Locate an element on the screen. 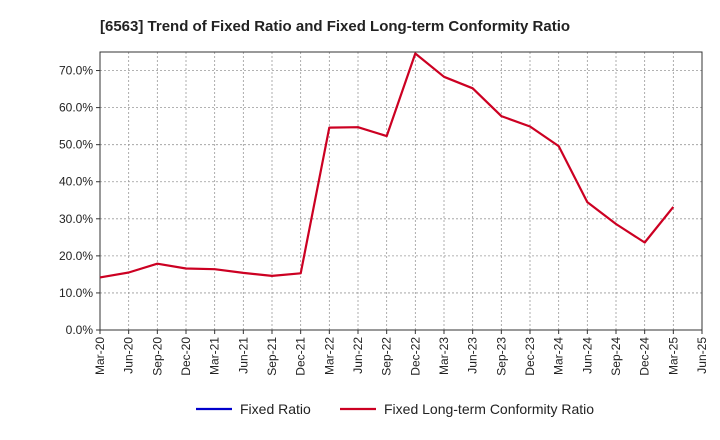 Image resolution: width=720 pixels, height=440 pixels. x-tick-label: Mar-21 is located at coordinates (215, 356).